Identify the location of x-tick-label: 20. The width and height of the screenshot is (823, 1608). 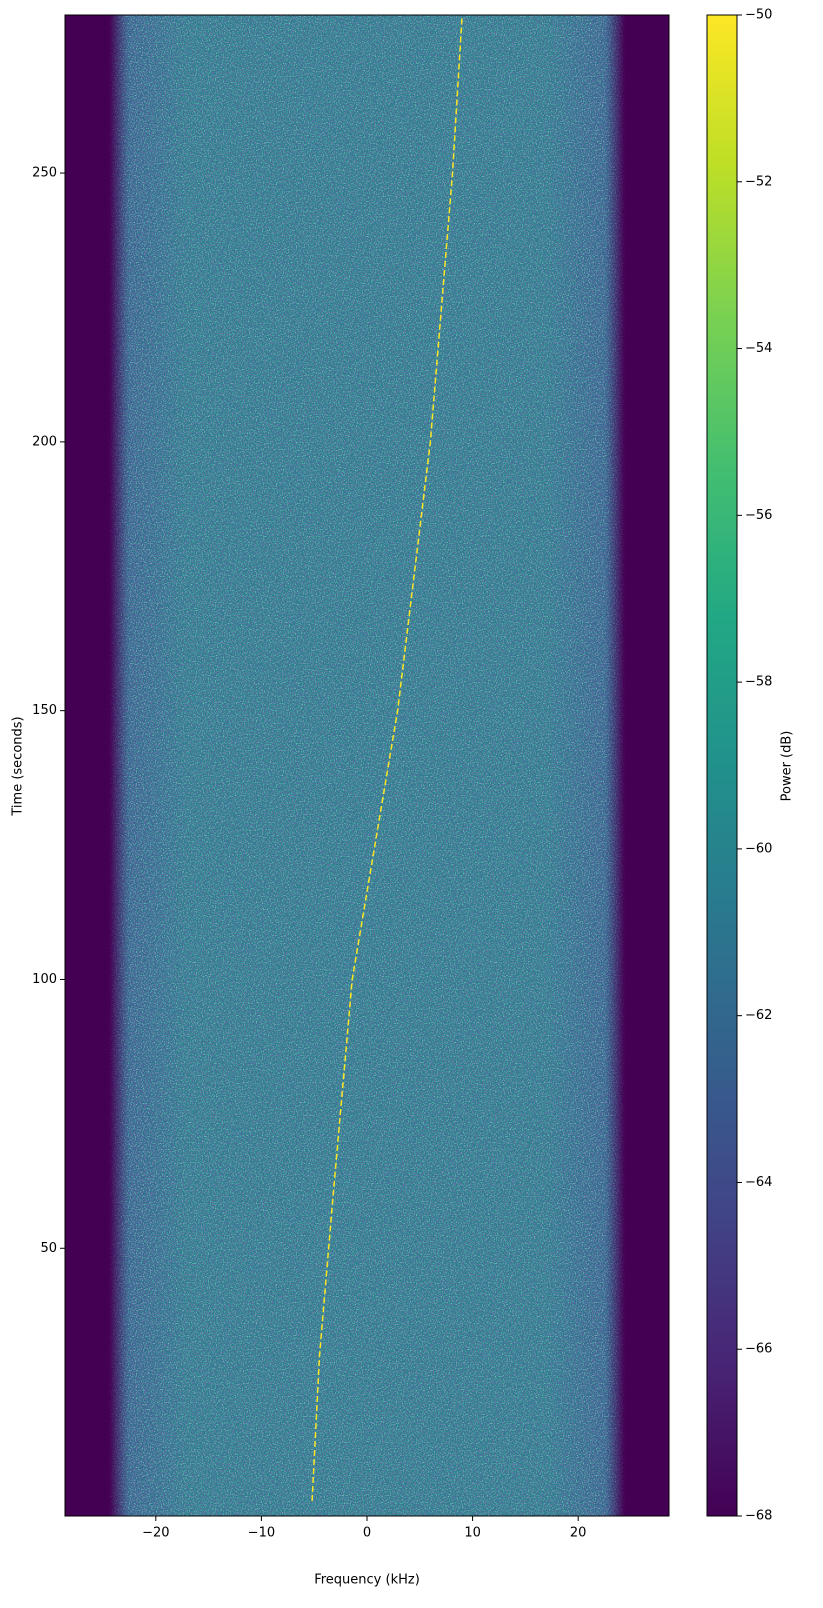
(578, 1533).